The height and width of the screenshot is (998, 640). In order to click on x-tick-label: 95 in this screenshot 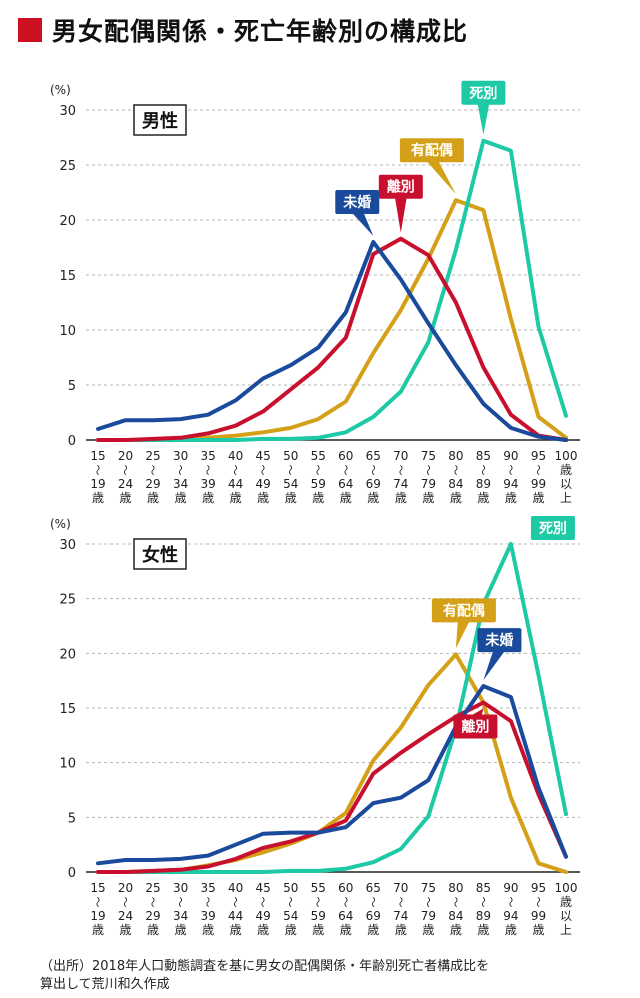, I will do `click(538, 888)`.